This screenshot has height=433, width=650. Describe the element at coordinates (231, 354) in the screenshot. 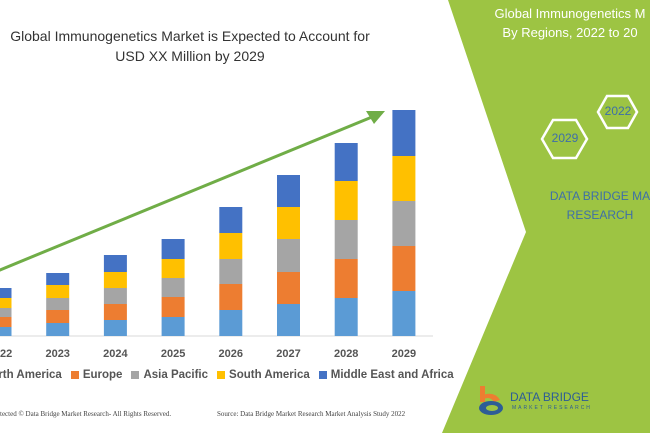

I see `x-tick-label: 2026` at that location.